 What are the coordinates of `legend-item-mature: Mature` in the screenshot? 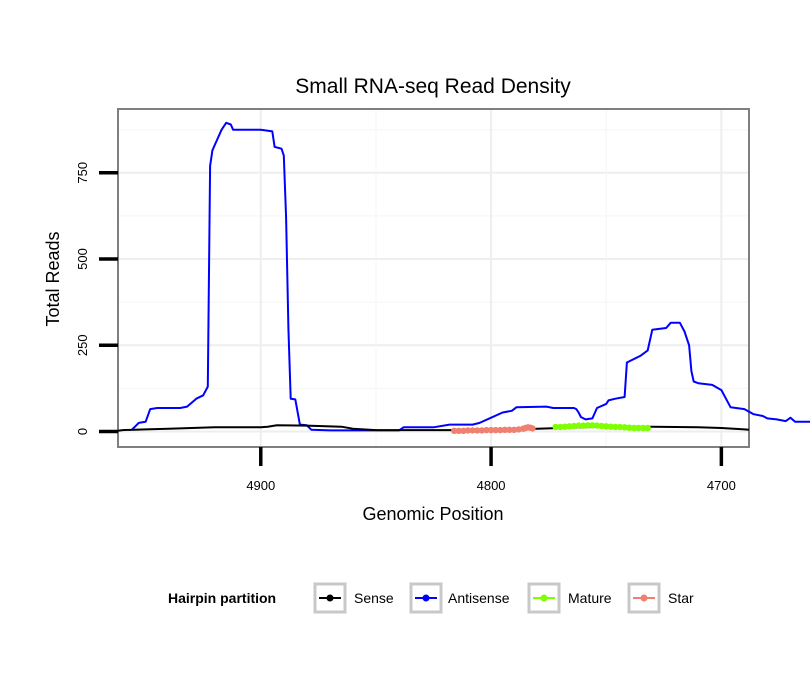 It's located at (569, 598).